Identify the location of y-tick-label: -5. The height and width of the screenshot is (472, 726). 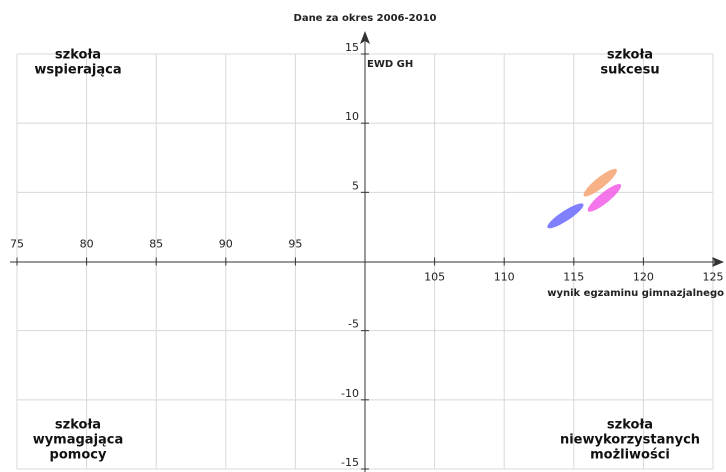
(353, 324).